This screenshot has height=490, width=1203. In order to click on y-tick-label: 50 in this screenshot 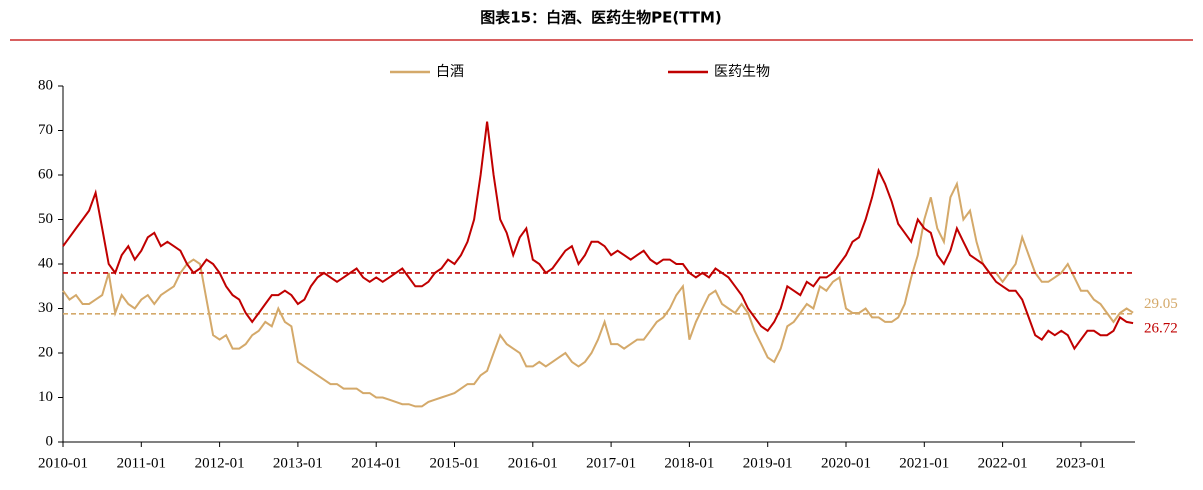, I will do `click(45, 219)`.